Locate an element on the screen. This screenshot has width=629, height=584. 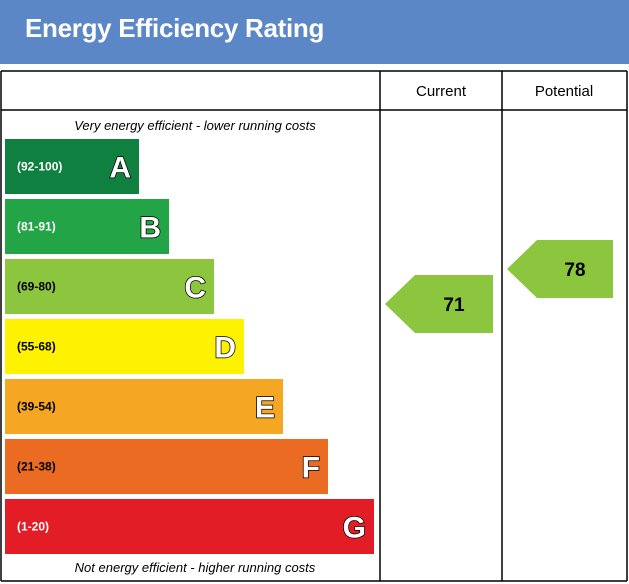
band-c-letter: C is located at coordinates (195, 288).